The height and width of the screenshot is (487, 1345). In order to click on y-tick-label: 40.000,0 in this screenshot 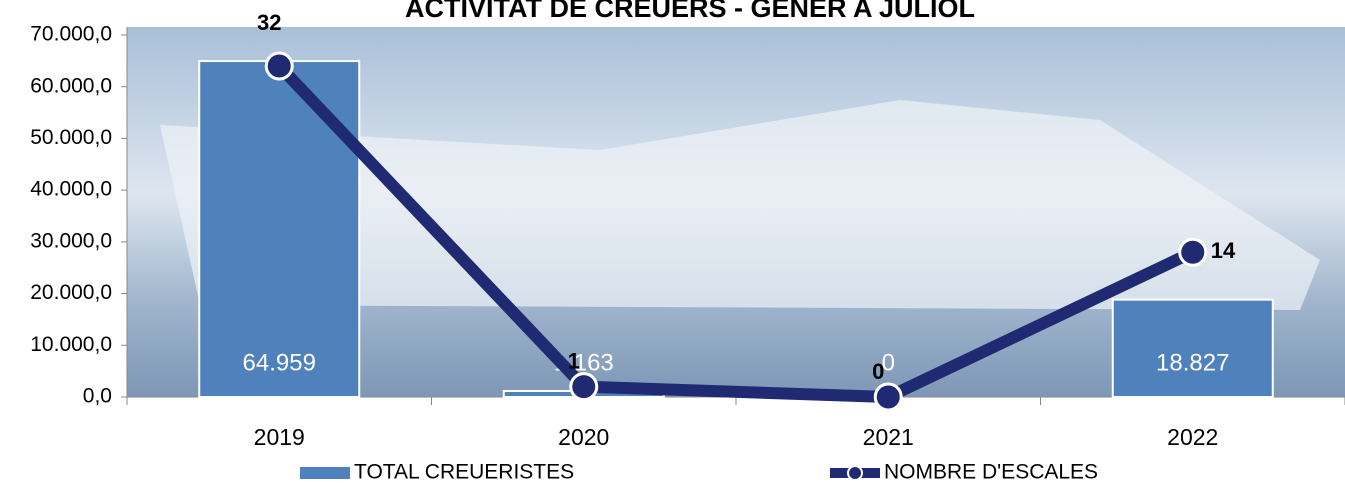, I will do `click(71, 189)`.